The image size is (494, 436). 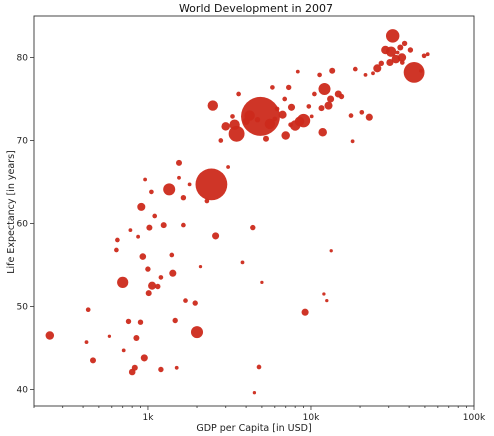 I want to click on x-tick-label: 100k, so click(x=474, y=418).